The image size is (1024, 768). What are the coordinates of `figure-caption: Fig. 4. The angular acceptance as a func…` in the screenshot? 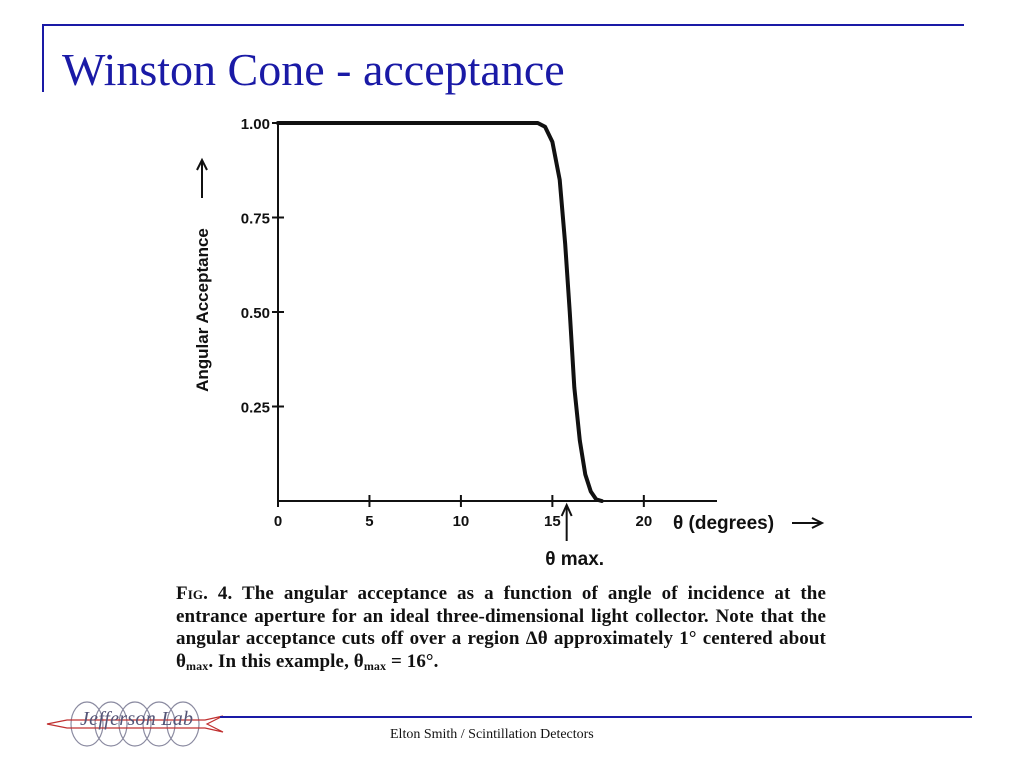 It's located at (501, 630).